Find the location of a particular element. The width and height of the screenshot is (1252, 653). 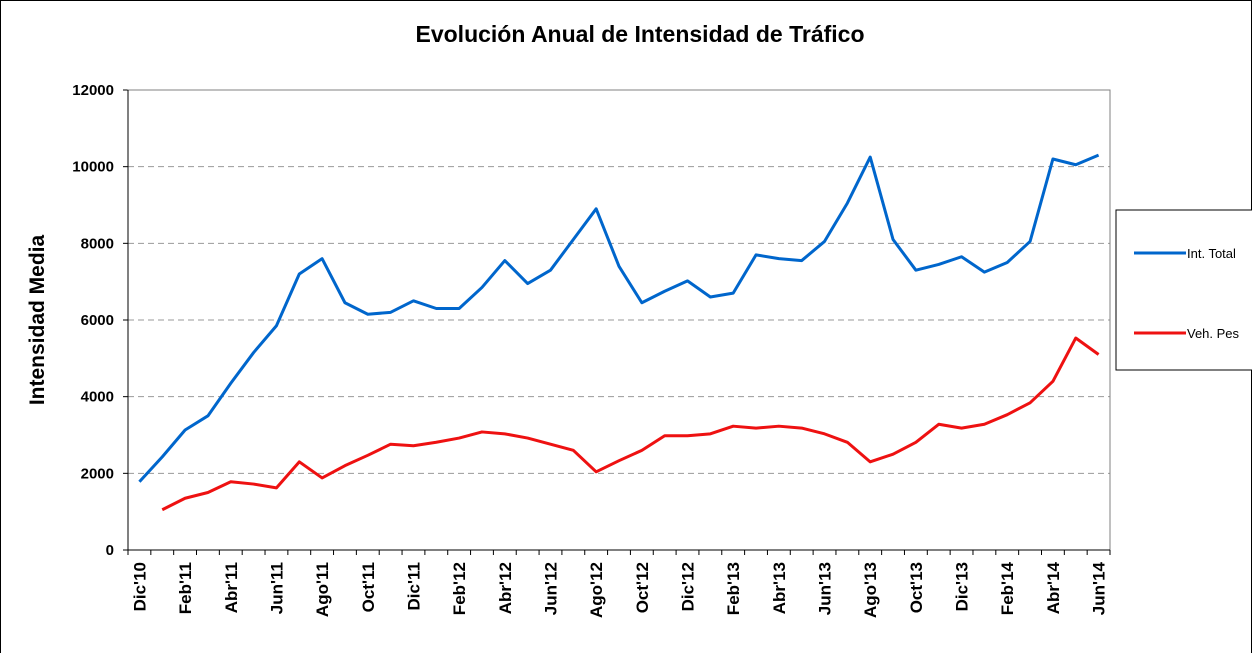

y-tick-label: 6000 is located at coordinates (97, 320).